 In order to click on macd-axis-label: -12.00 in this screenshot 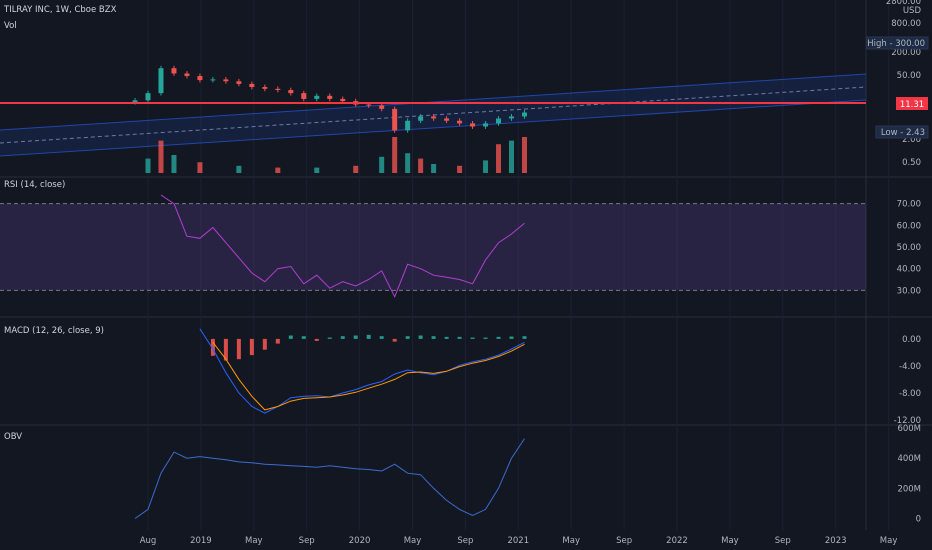, I will do `click(907, 421)`.